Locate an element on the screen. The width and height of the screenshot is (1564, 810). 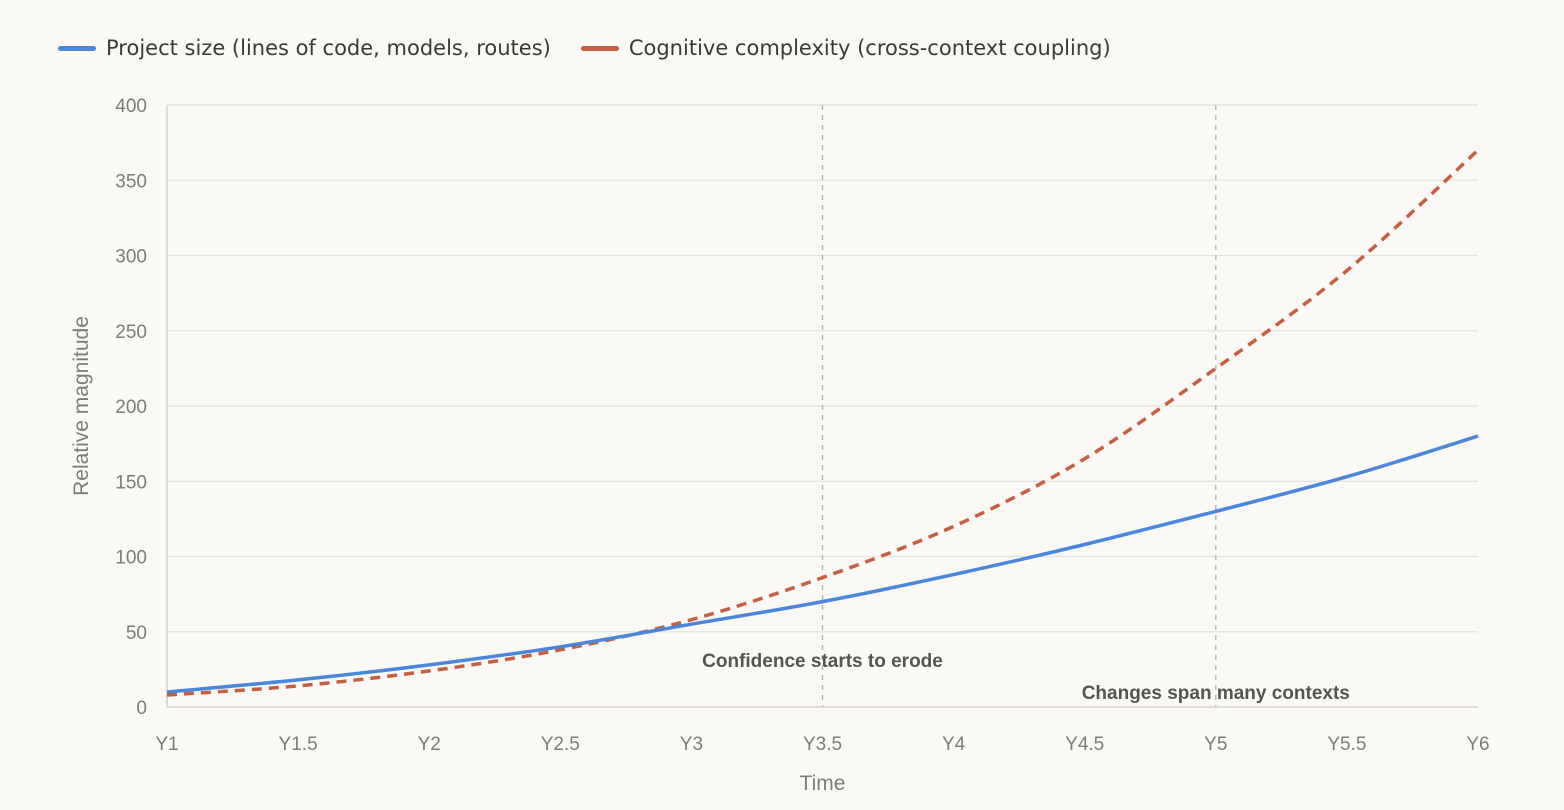
y-tick-label: 350 is located at coordinates (131, 181).